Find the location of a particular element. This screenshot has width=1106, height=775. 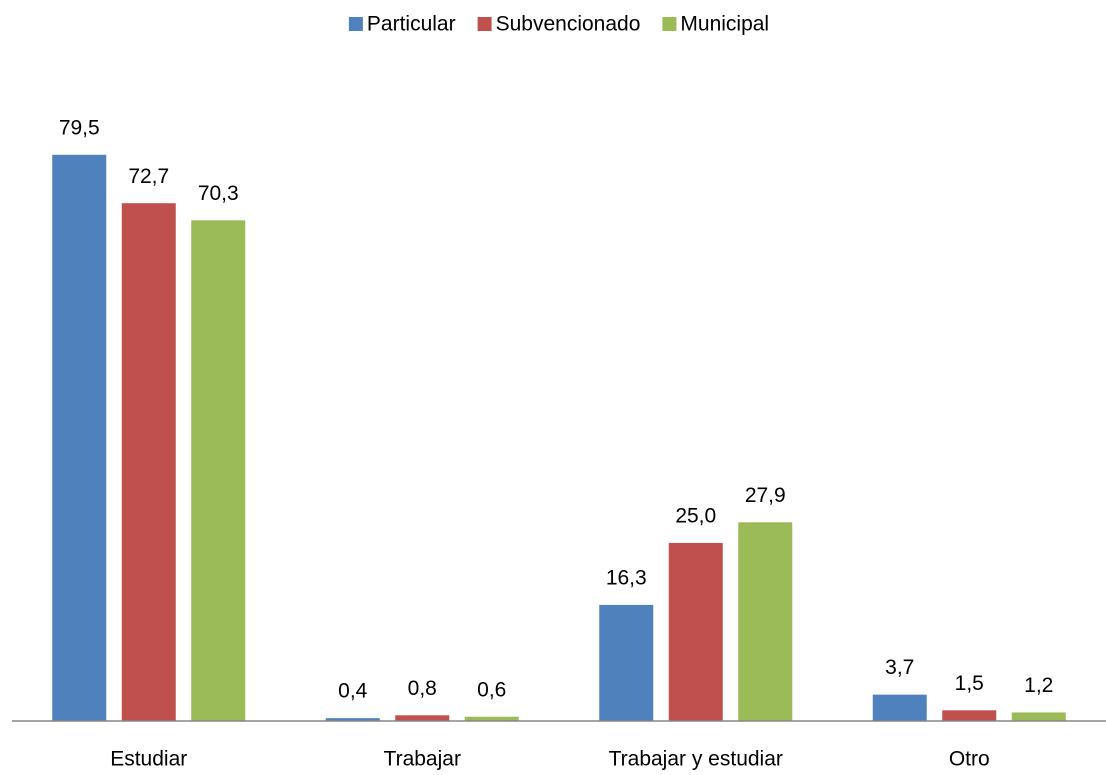

x-tick-label: Otro is located at coordinates (969, 759).